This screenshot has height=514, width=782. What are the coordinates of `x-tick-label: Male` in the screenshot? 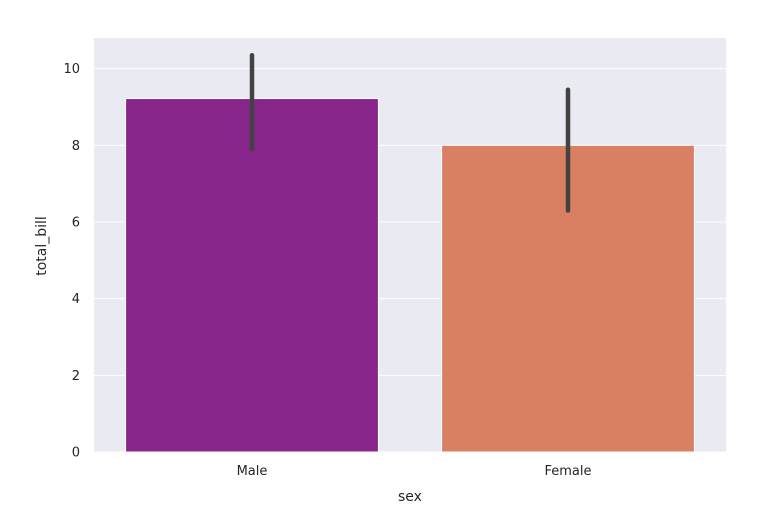 It's located at (252, 471).